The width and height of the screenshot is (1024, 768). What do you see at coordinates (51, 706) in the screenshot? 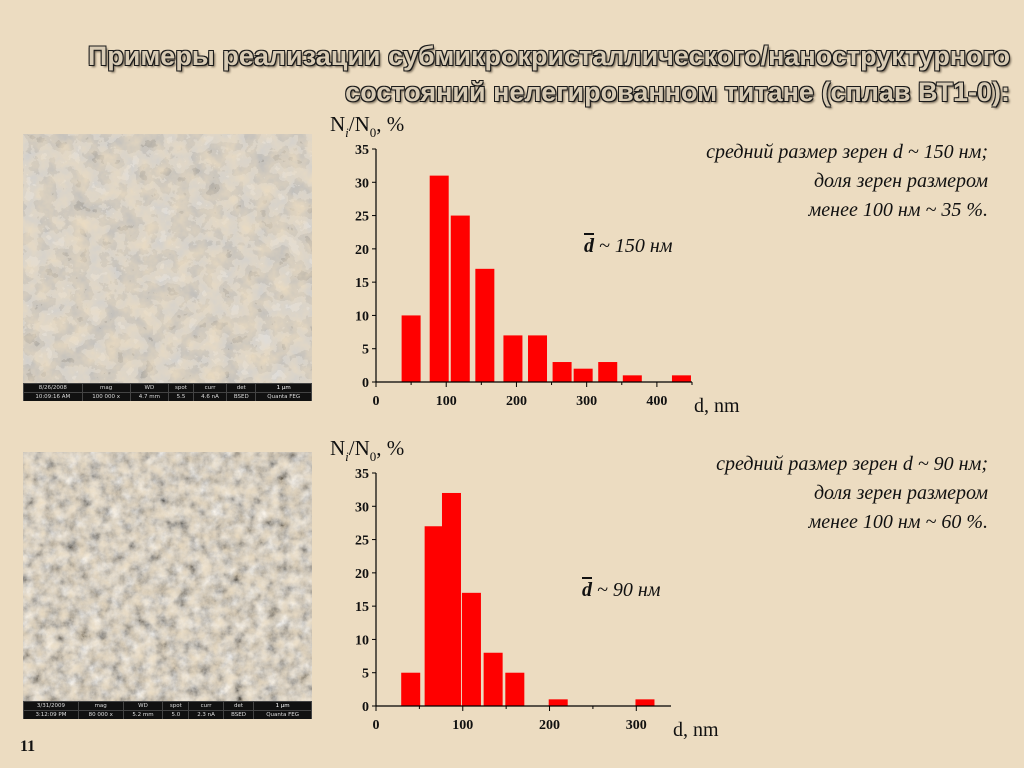
I see `databar-date: 3/31/2009` at bounding box center [51, 706].